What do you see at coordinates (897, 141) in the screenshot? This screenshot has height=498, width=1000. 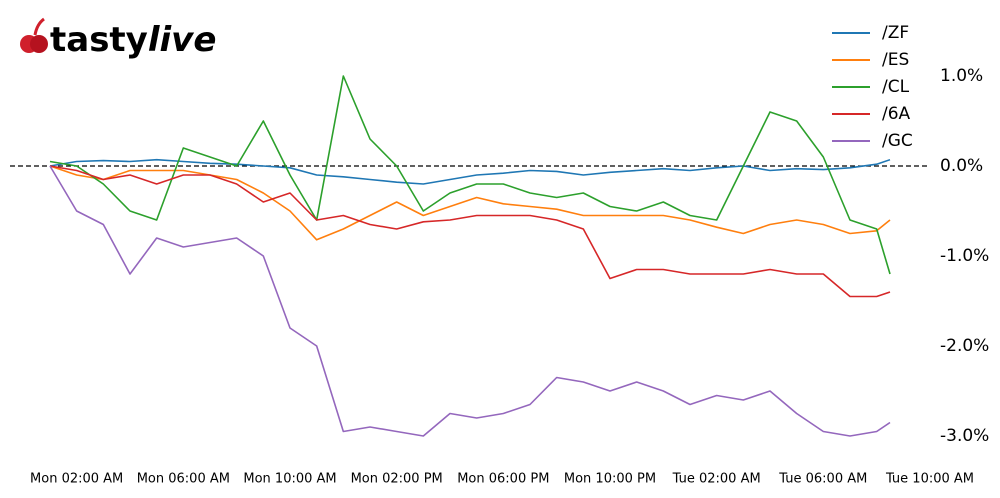 I see `legend-label: /GC` at bounding box center [897, 141].